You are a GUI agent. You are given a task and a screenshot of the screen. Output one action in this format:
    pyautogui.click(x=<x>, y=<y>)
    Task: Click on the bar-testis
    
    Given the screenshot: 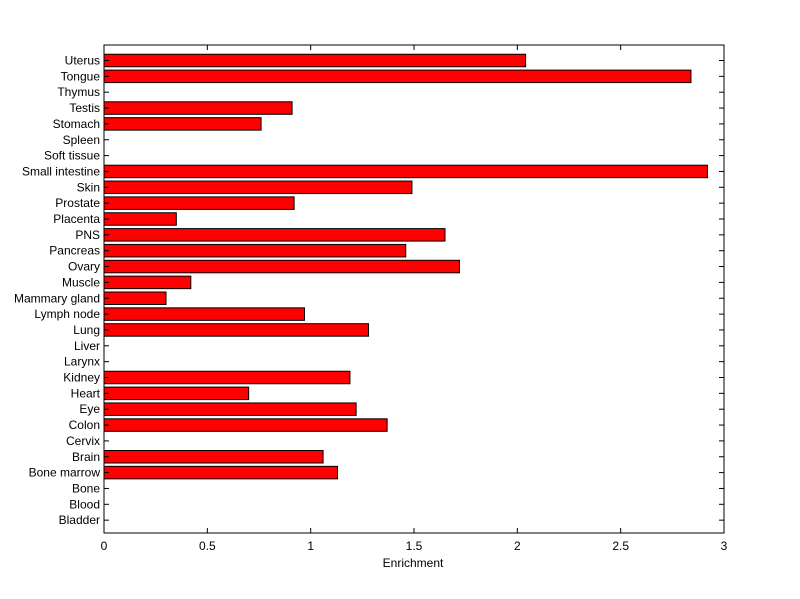 What is the action you would take?
    pyautogui.click(x=198, y=108)
    